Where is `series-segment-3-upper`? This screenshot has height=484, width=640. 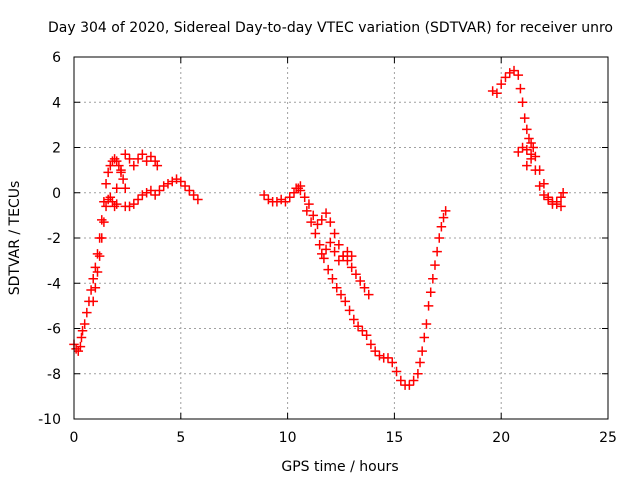 series-segment-3-upper is located at coordinates (512, 109).